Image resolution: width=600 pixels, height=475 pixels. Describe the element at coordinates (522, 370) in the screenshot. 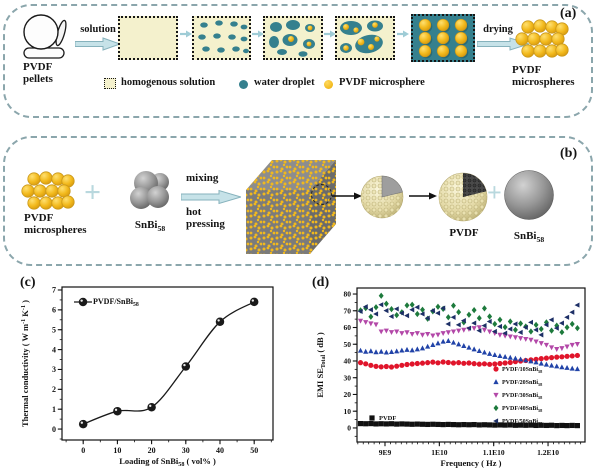

I see `svg-text: PVDF/10SnBi58` at that location.